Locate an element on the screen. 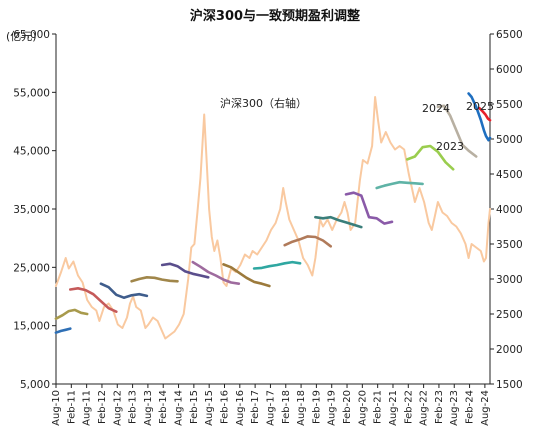 Image resolution: width=550 pixels, height=438 pixels. right-tick-label: 6500 is located at coordinates (509, 35).